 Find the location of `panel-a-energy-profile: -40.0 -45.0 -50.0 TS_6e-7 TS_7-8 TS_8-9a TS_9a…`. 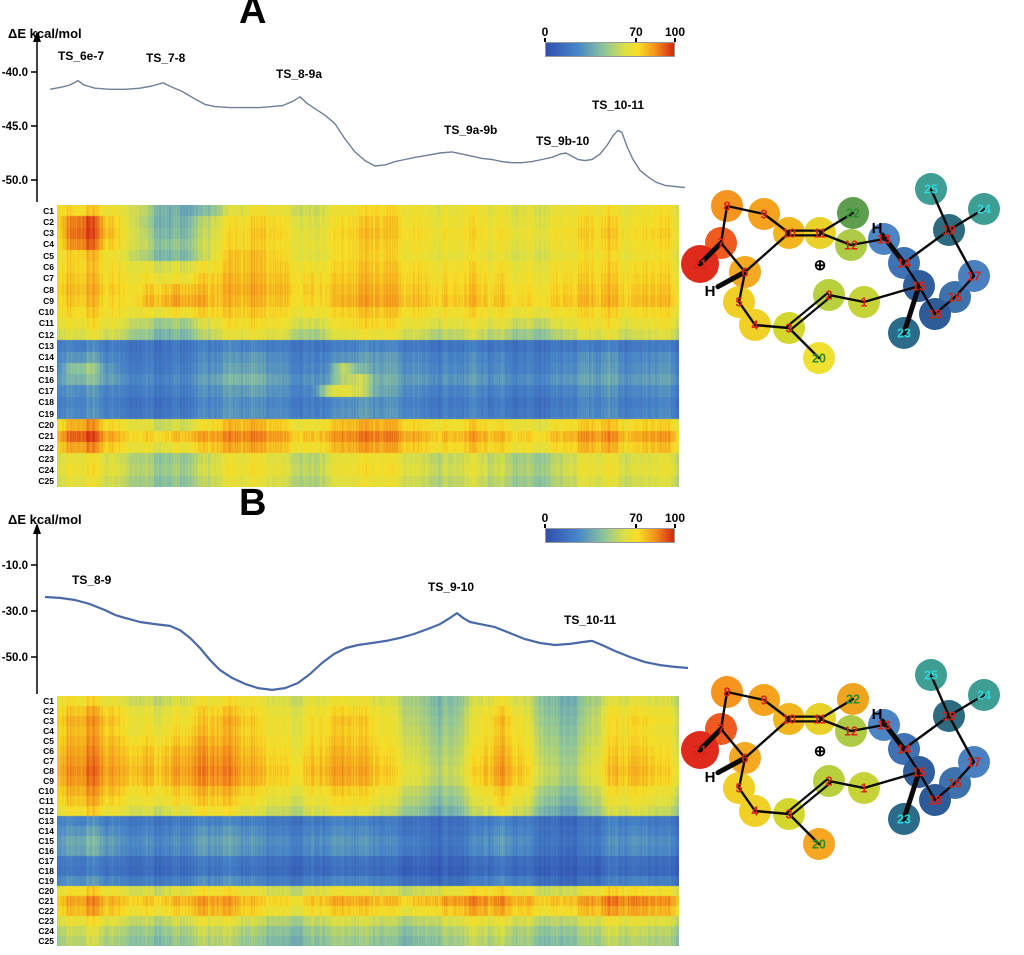

panel-a-energy-profile: -40.0 -45.0 -50.0 TS_6e-7 TS_7-8 TS_8-9a TS_9a… is located at coordinates (344, 116).